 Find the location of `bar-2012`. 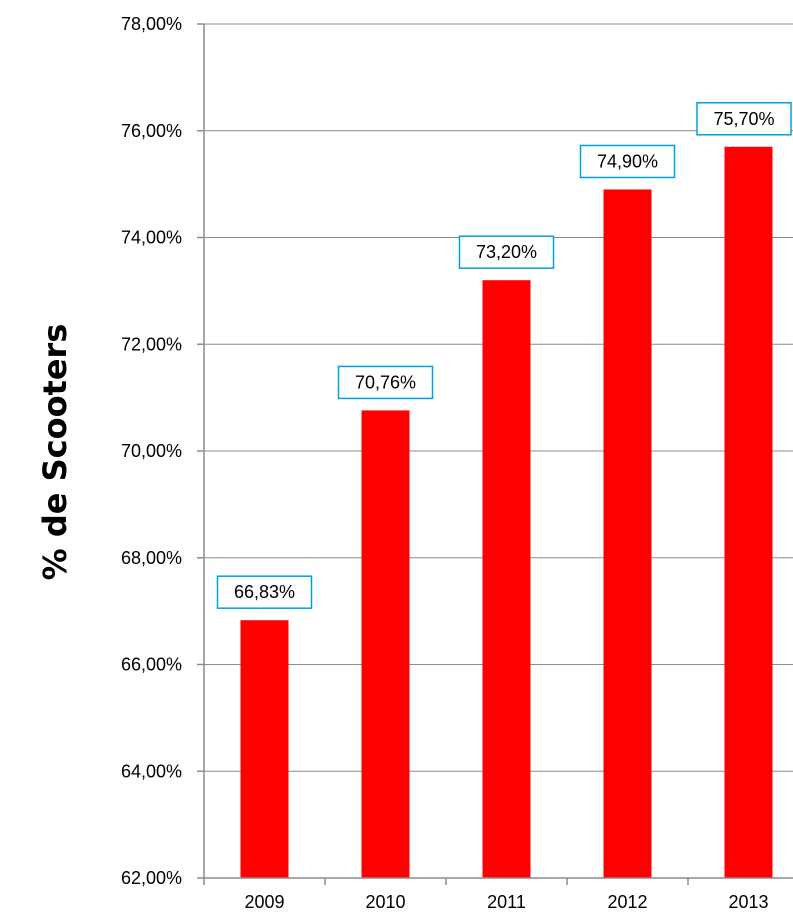

bar-2012 is located at coordinates (627, 533).